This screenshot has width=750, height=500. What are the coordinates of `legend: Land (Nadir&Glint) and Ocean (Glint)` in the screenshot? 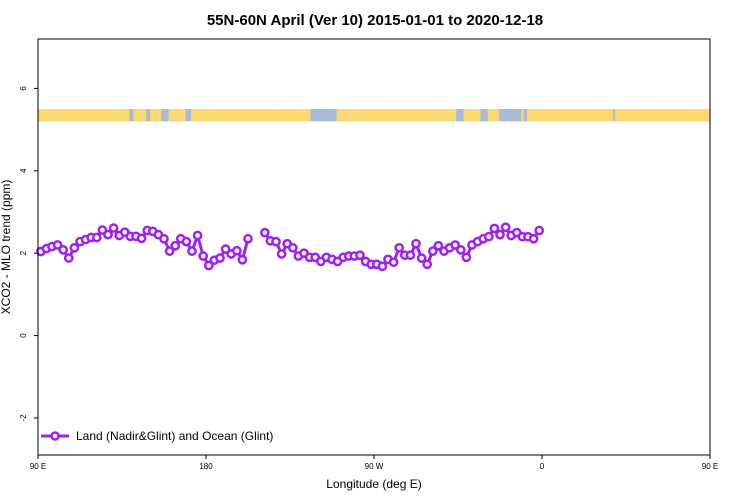 It's located at (157, 436).